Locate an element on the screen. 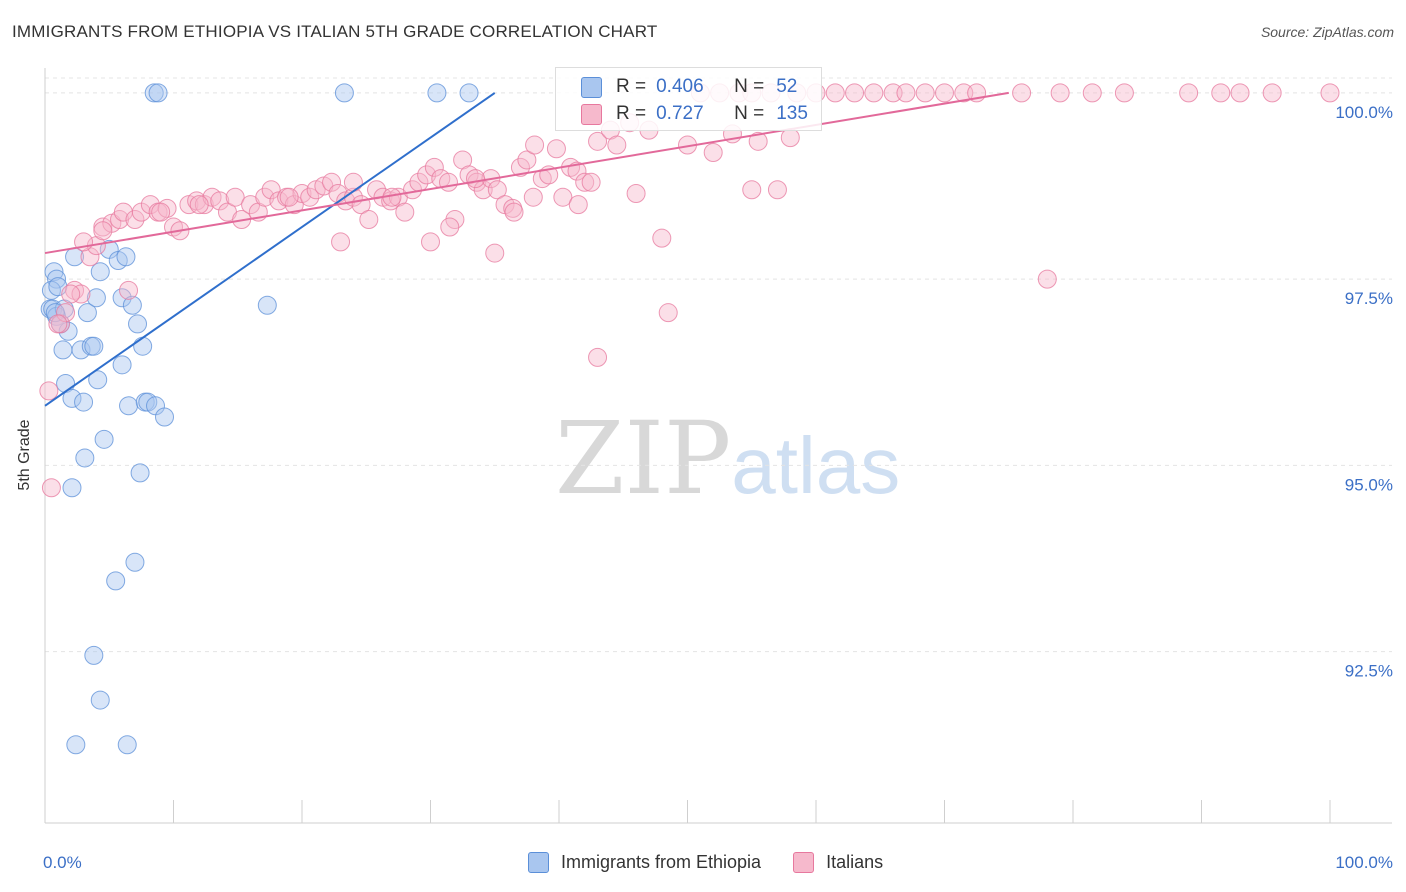 This screenshot has height=892, width=1406. y-tick-label: 97.5% is located at coordinates (1369, 298).